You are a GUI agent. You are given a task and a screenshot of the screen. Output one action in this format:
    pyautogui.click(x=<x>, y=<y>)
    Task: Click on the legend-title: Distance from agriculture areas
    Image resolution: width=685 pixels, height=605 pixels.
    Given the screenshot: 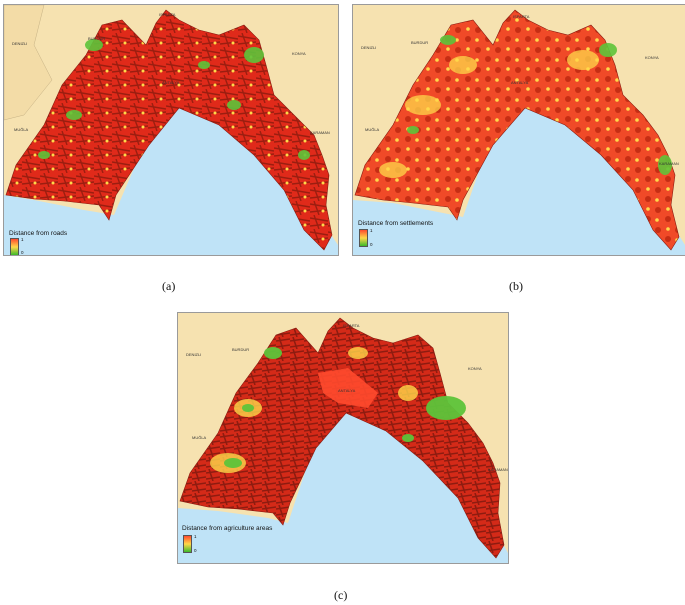 What is the action you would take?
    pyautogui.click(x=227, y=528)
    